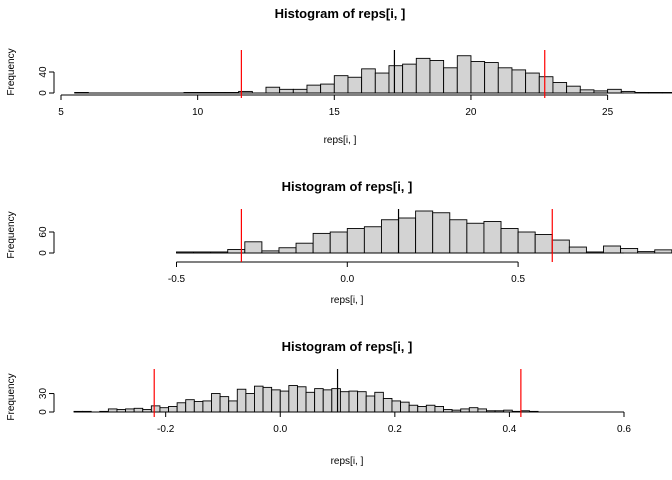 The height and width of the screenshot is (480, 672). I want to click on panel-1-xlabel: reps[i, ], so click(340, 140).